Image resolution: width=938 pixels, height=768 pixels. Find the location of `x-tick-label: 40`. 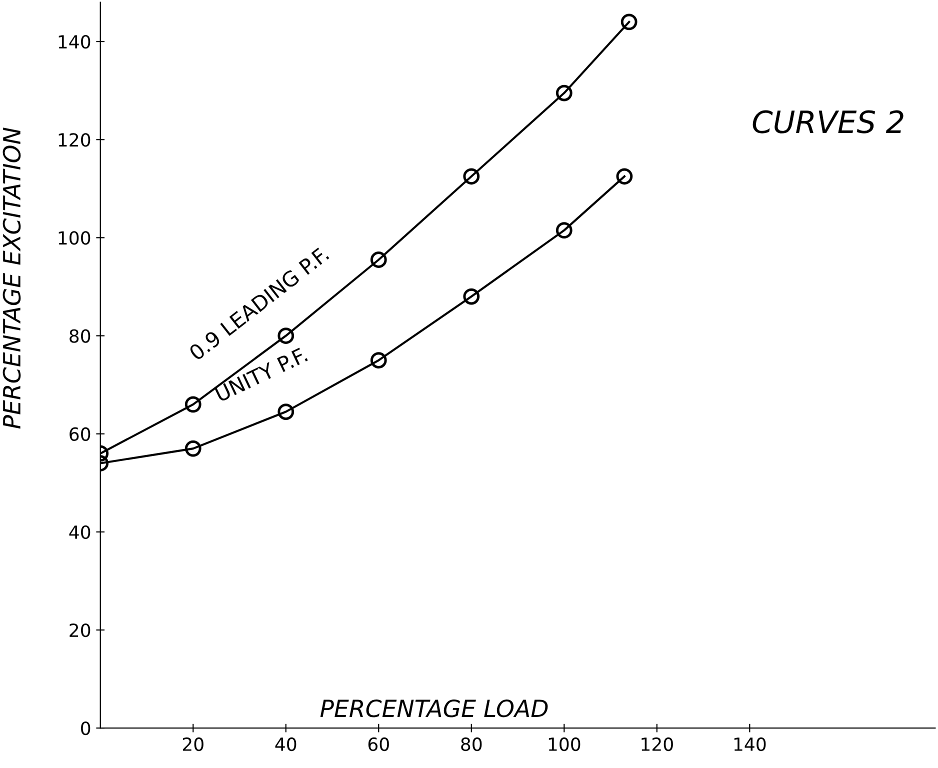

x-tick-label: 40 is located at coordinates (285, 744).